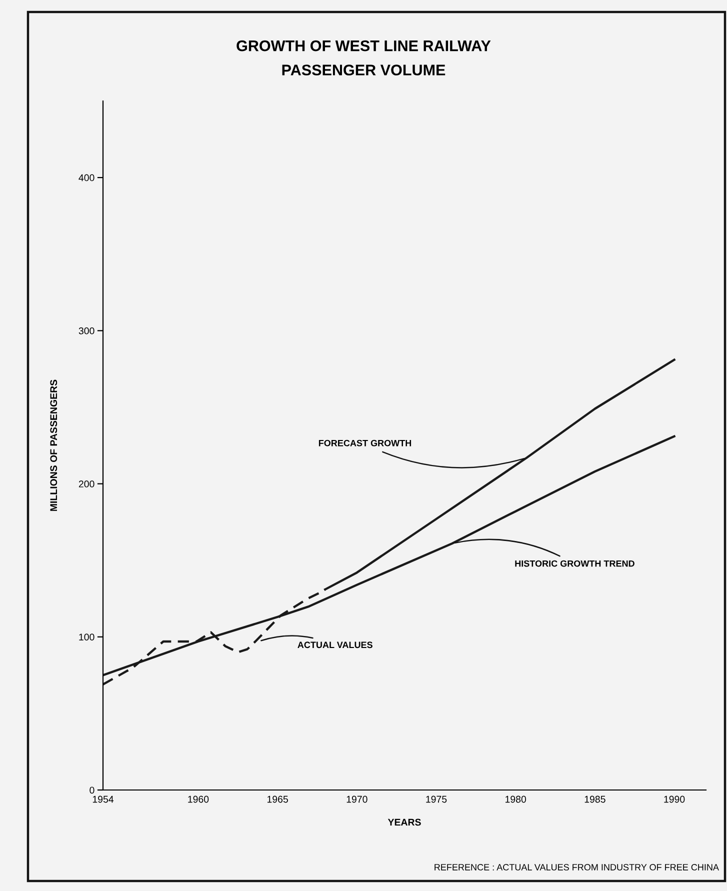  What do you see at coordinates (365, 443) in the screenshot?
I see `annotation: FORECAST GROWTH` at bounding box center [365, 443].